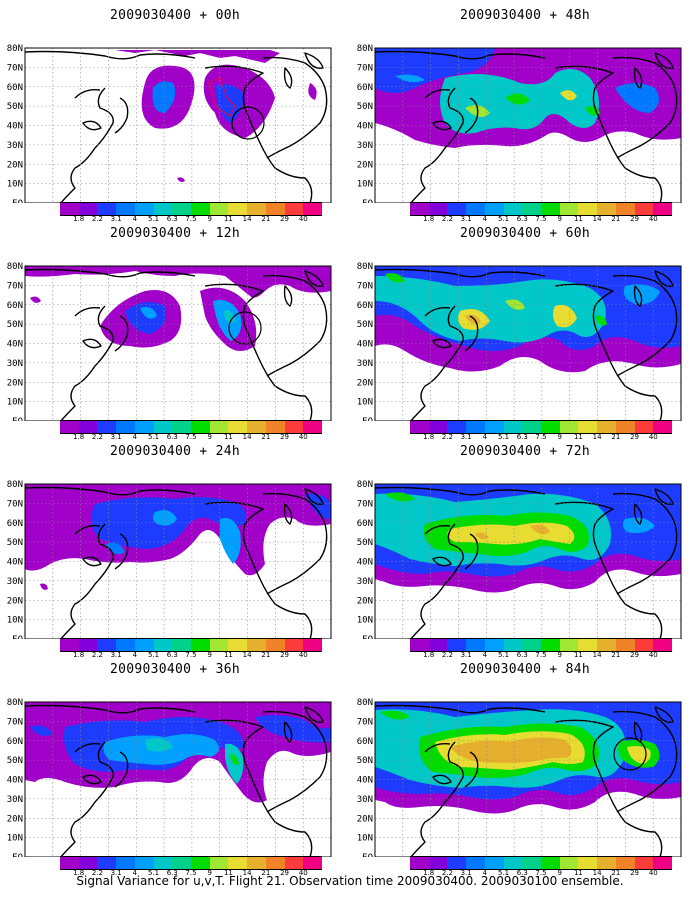 The image size is (700, 900). Describe the element at coordinates (135, 437) in the screenshot. I see `colorbar-label: 4` at that location.